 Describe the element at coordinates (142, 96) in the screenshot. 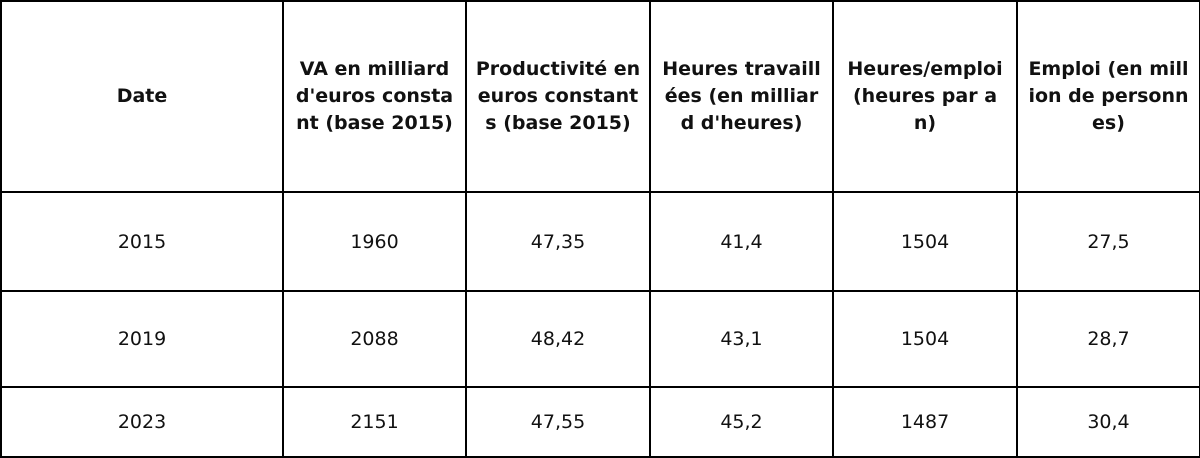

I see `header-date: Date` at that location.